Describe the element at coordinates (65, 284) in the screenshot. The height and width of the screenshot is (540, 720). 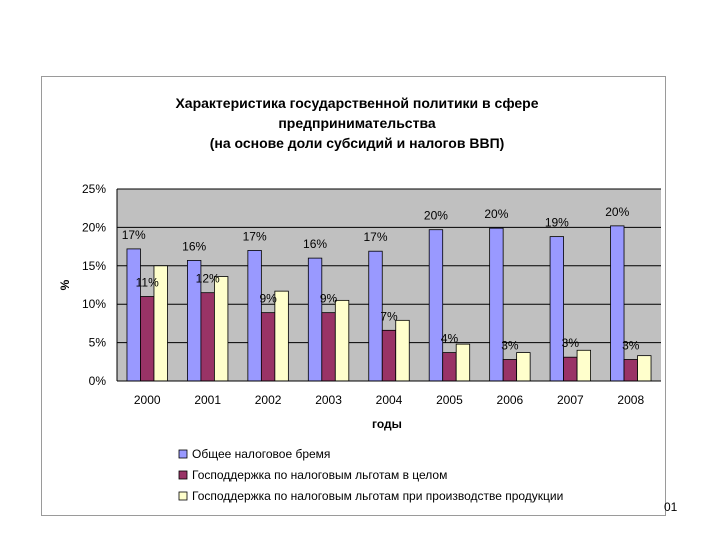
I see `y-axis-title: %` at that location.